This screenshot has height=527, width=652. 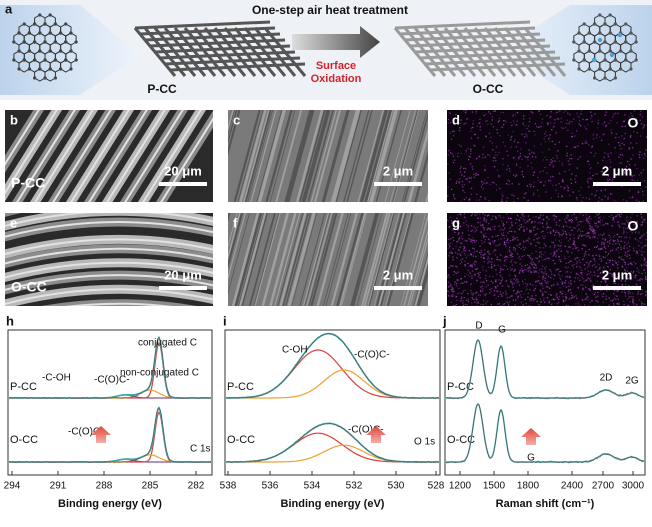 What do you see at coordinates (196, 486) in the screenshot?
I see `x-tick-label: 282` at bounding box center [196, 486].